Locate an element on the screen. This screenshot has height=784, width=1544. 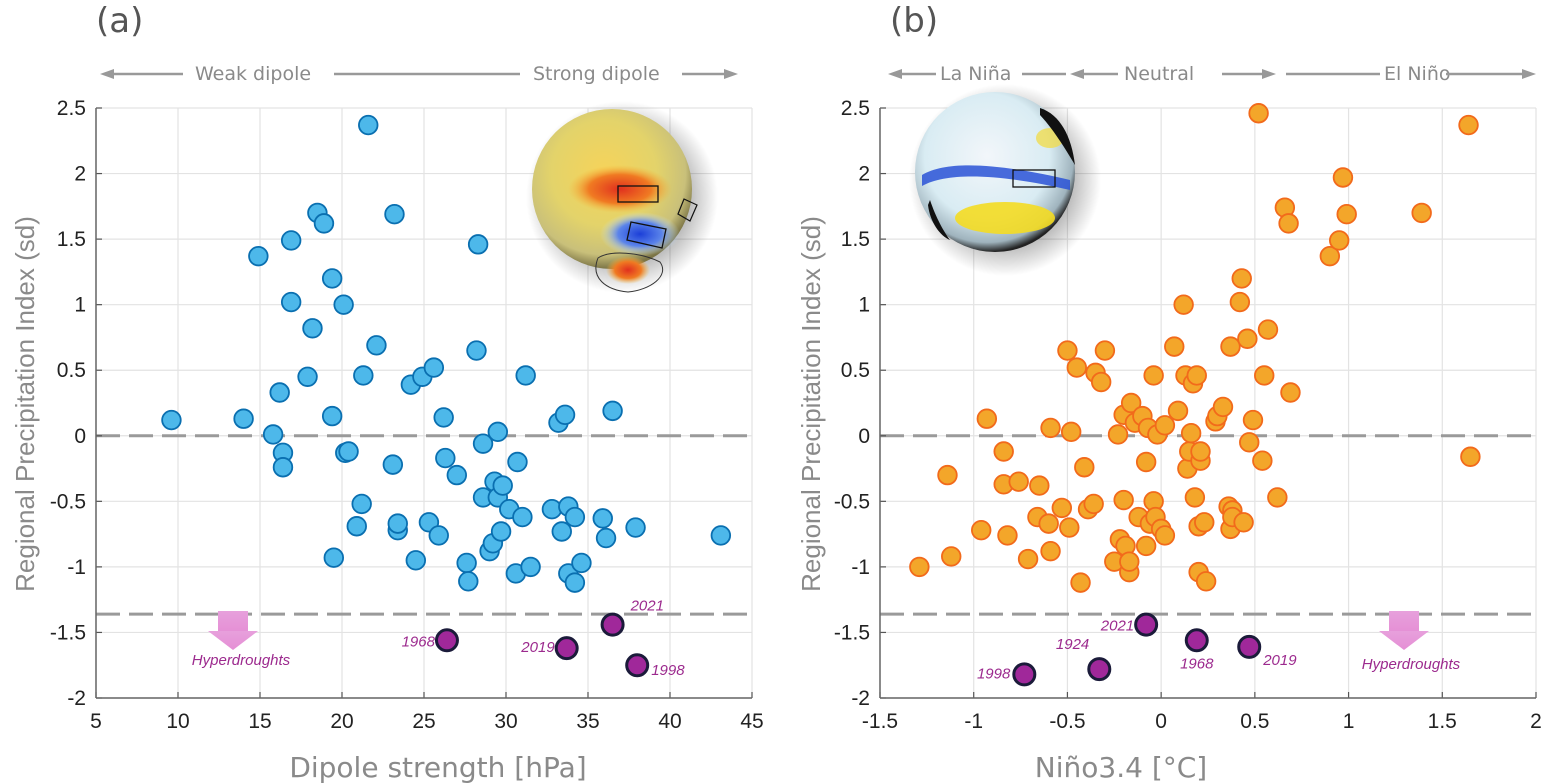
region-box is located at coordinates (687, 210).